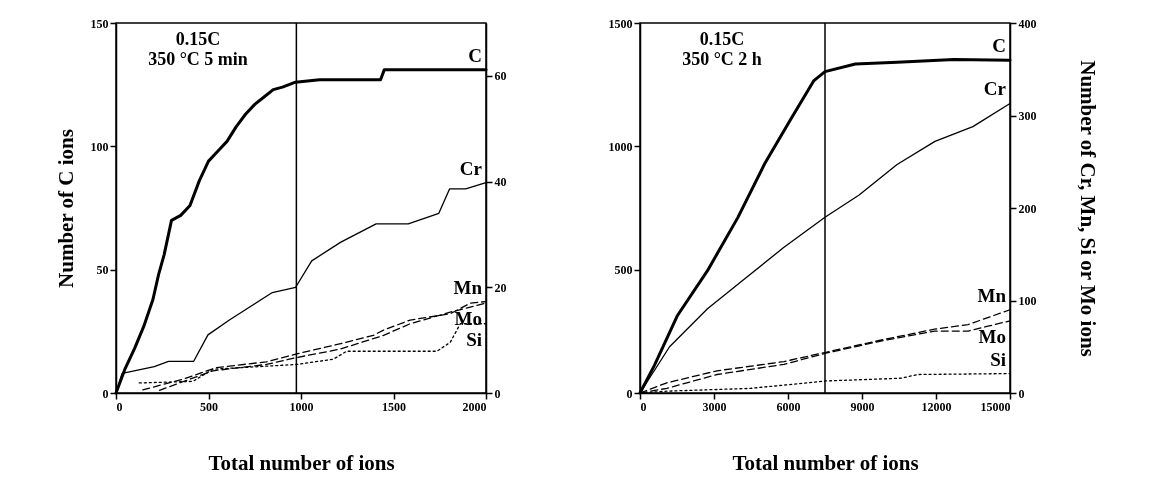 The height and width of the screenshot is (495, 1153). I want to click on y2-tick-label: 100, so click(1027, 301).